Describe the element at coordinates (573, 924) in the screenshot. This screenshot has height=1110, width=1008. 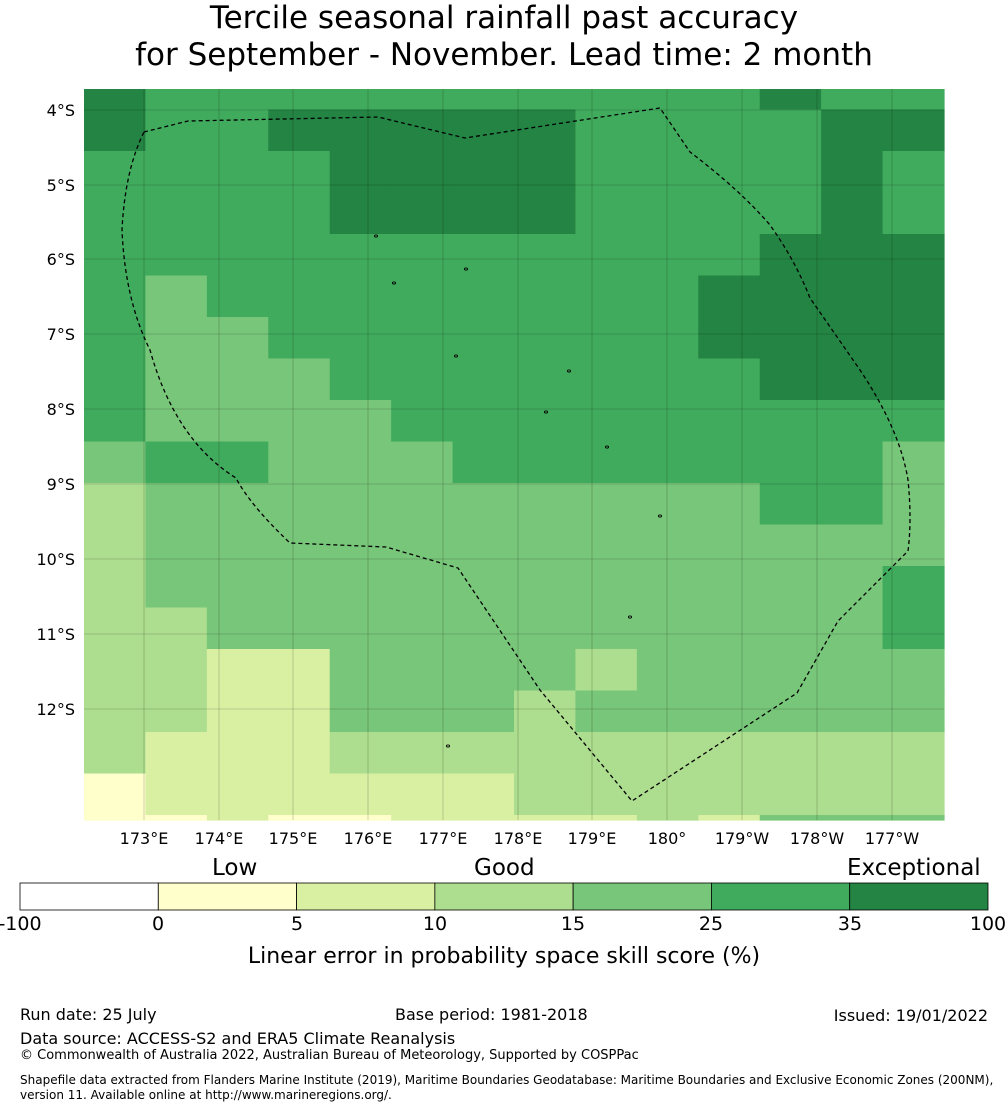
I see `colorbar-tick: 15` at that location.